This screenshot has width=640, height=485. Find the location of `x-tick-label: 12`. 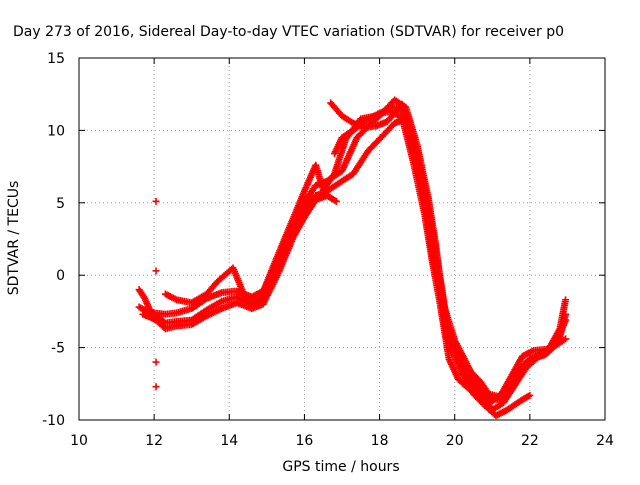

x-tick-label: 12 is located at coordinates (154, 441).